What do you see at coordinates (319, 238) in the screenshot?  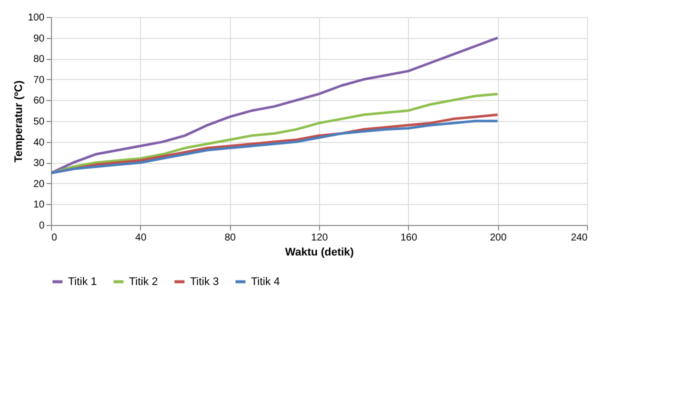 I see `x-tick-label: 120` at bounding box center [319, 238].